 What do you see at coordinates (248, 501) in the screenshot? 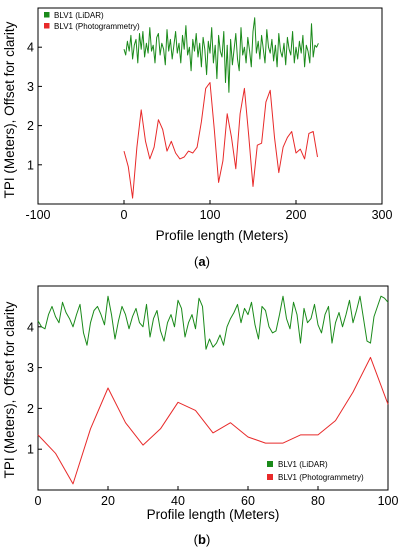
I see `x-tick-label-b: 60` at bounding box center [248, 501].